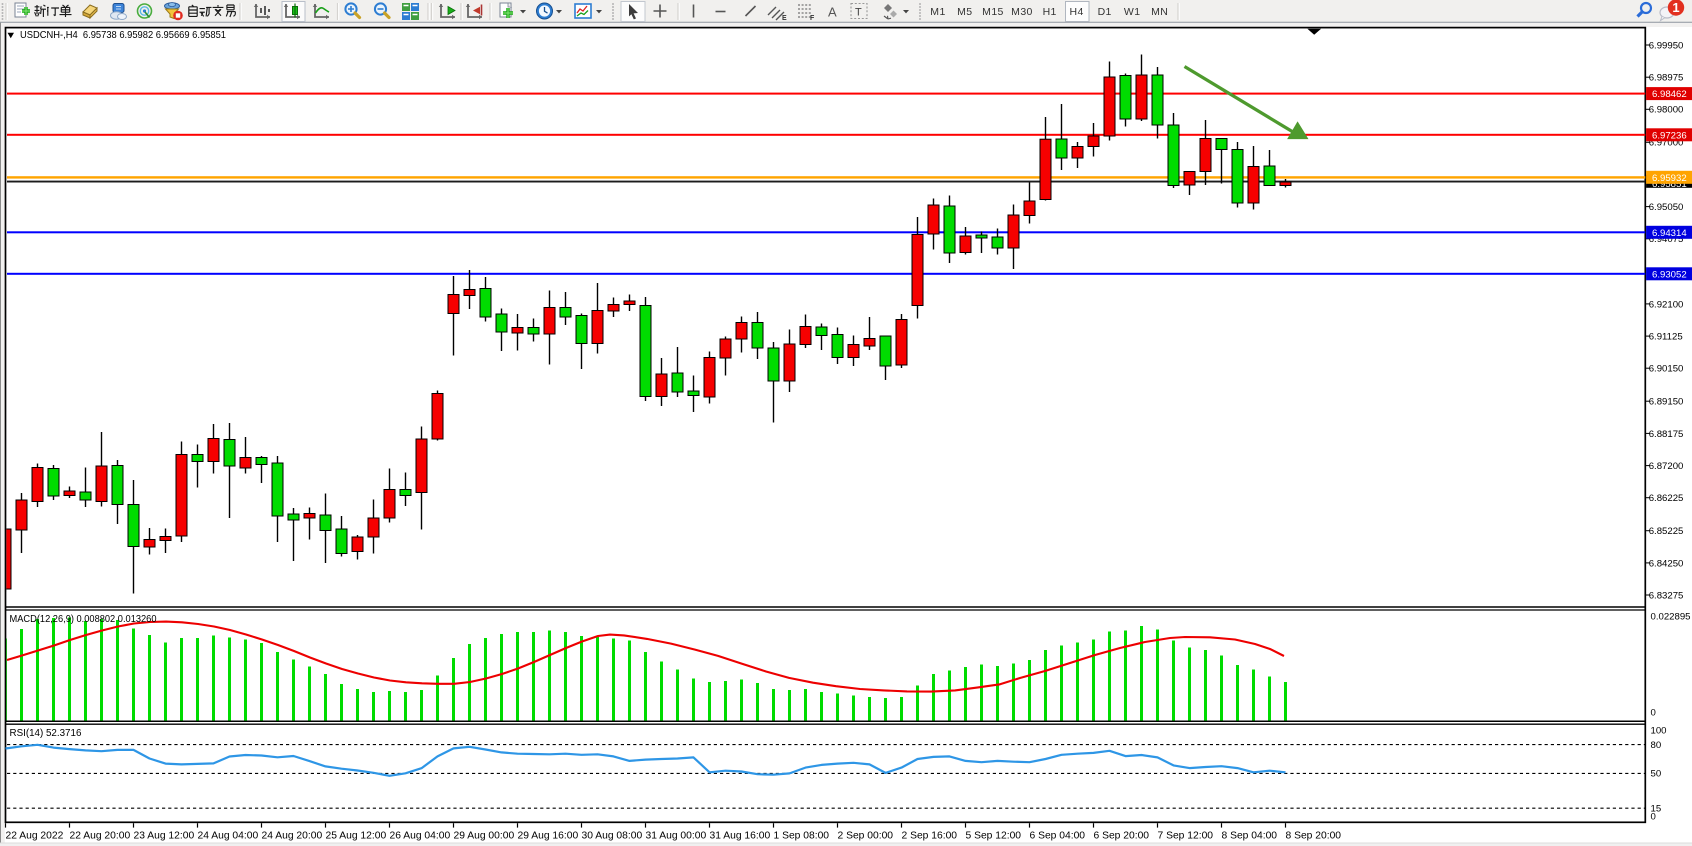 This screenshot has width=1692, height=846. What do you see at coordinates (1666, 498) in the screenshot?
I see `svg-text: 6.86225` at bounding box center [1666, 498].